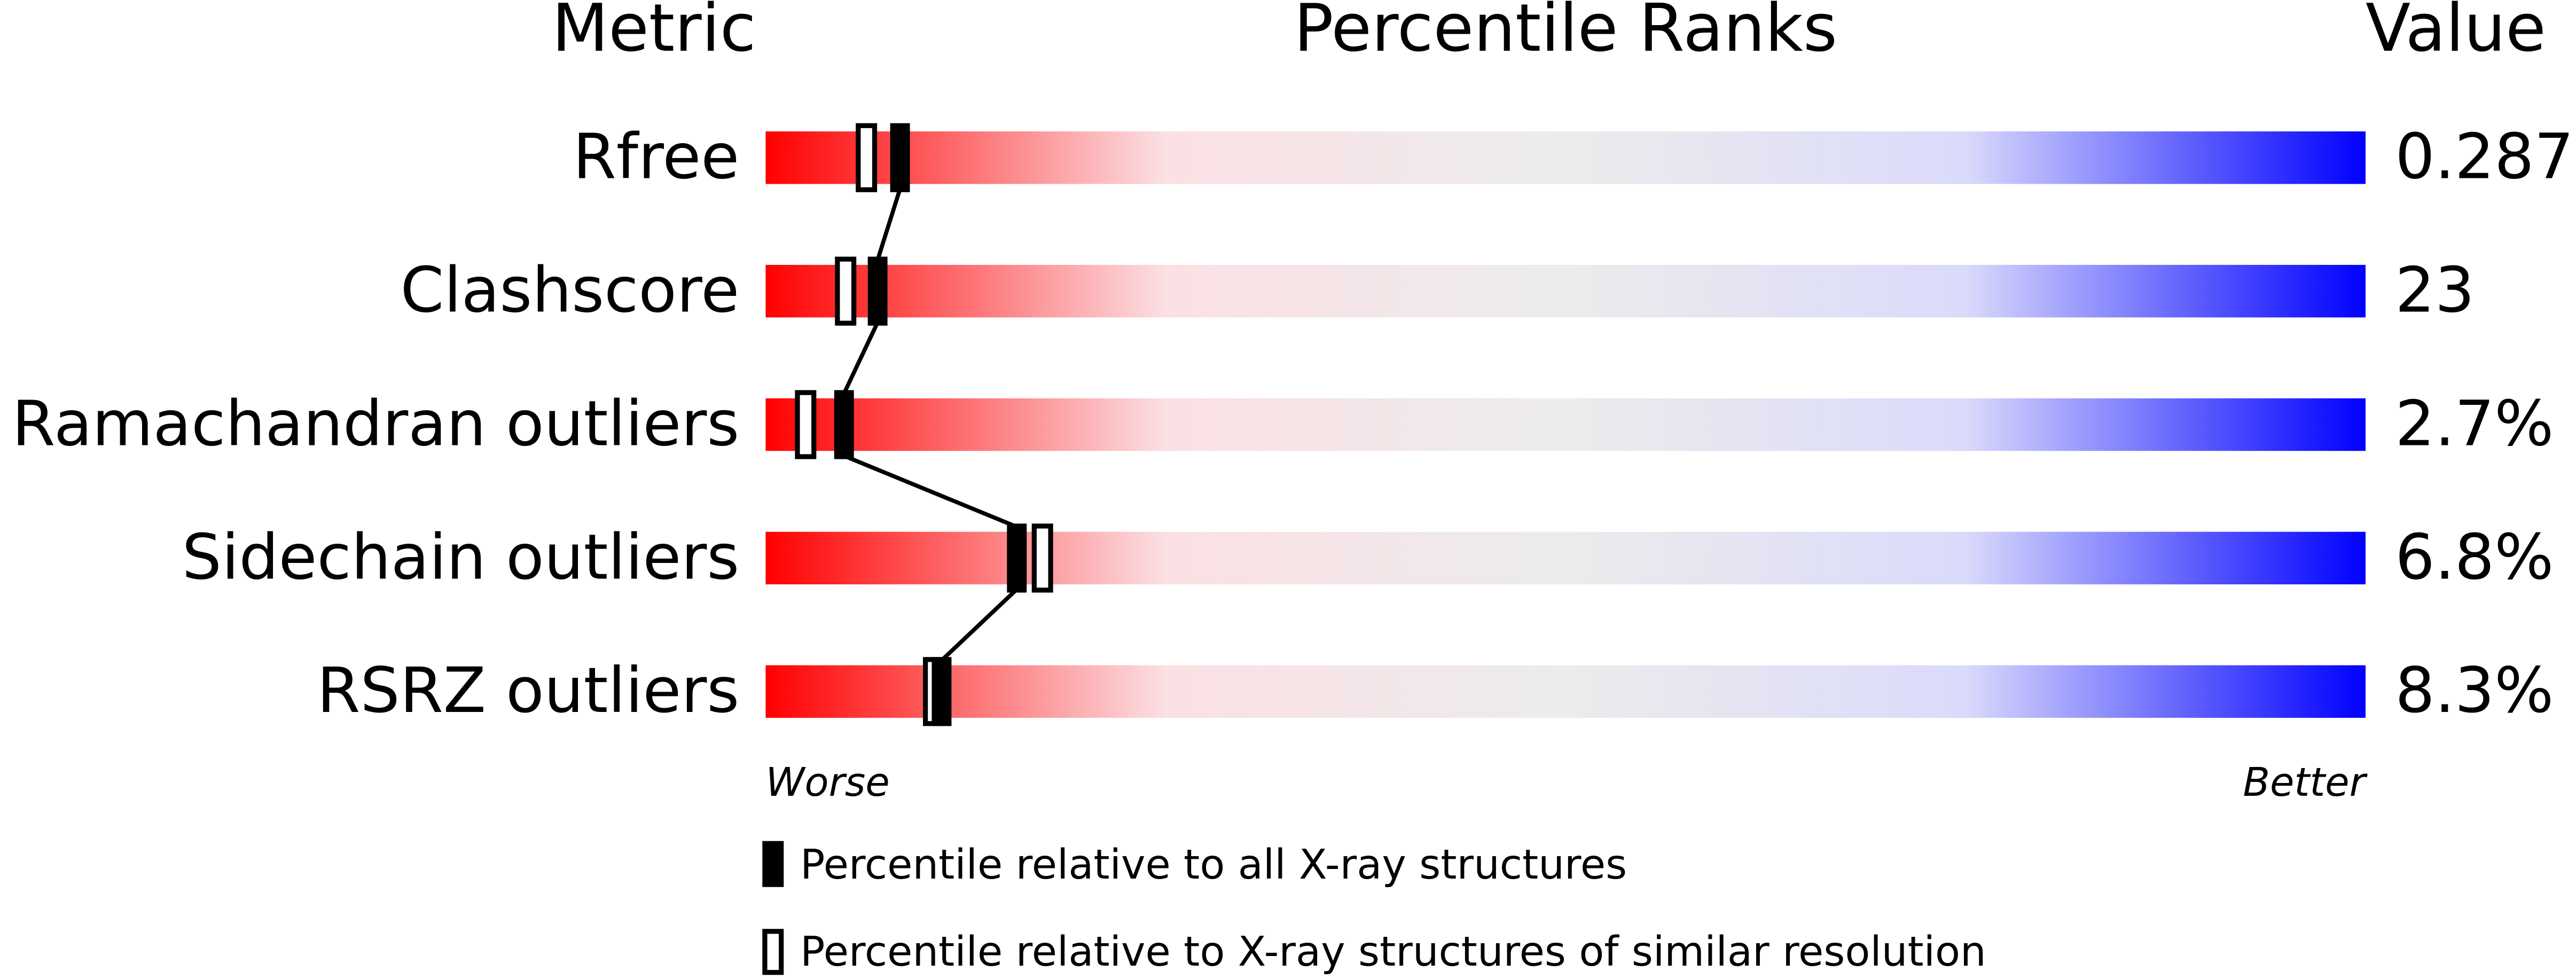 The height and width of the screenshot is (979, 2576). What do you see at coordinates (827, 782) in the screenshot?
I see `worse-label: Worse` at bounding box center [827, 782].